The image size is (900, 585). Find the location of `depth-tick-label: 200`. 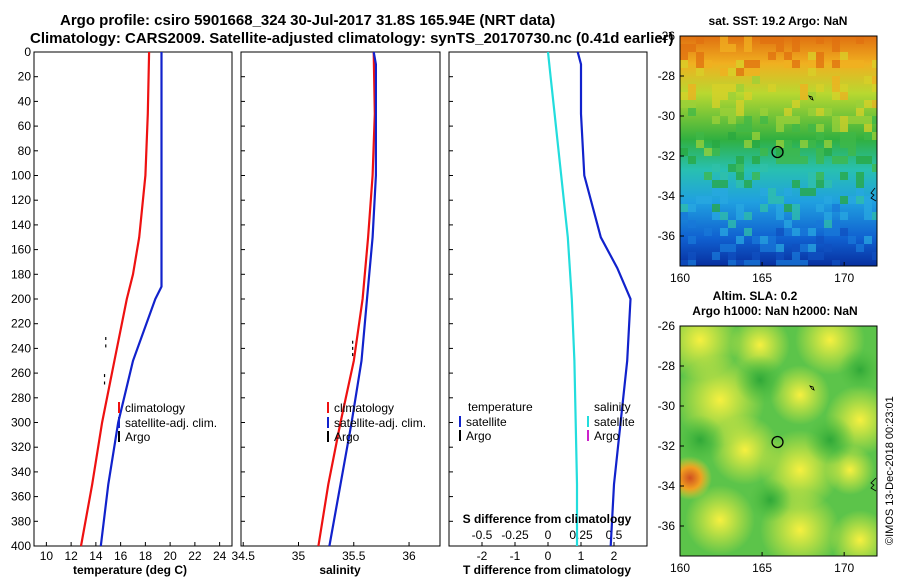

depth-tick-label: 200 is located at coordinates (21, 299).